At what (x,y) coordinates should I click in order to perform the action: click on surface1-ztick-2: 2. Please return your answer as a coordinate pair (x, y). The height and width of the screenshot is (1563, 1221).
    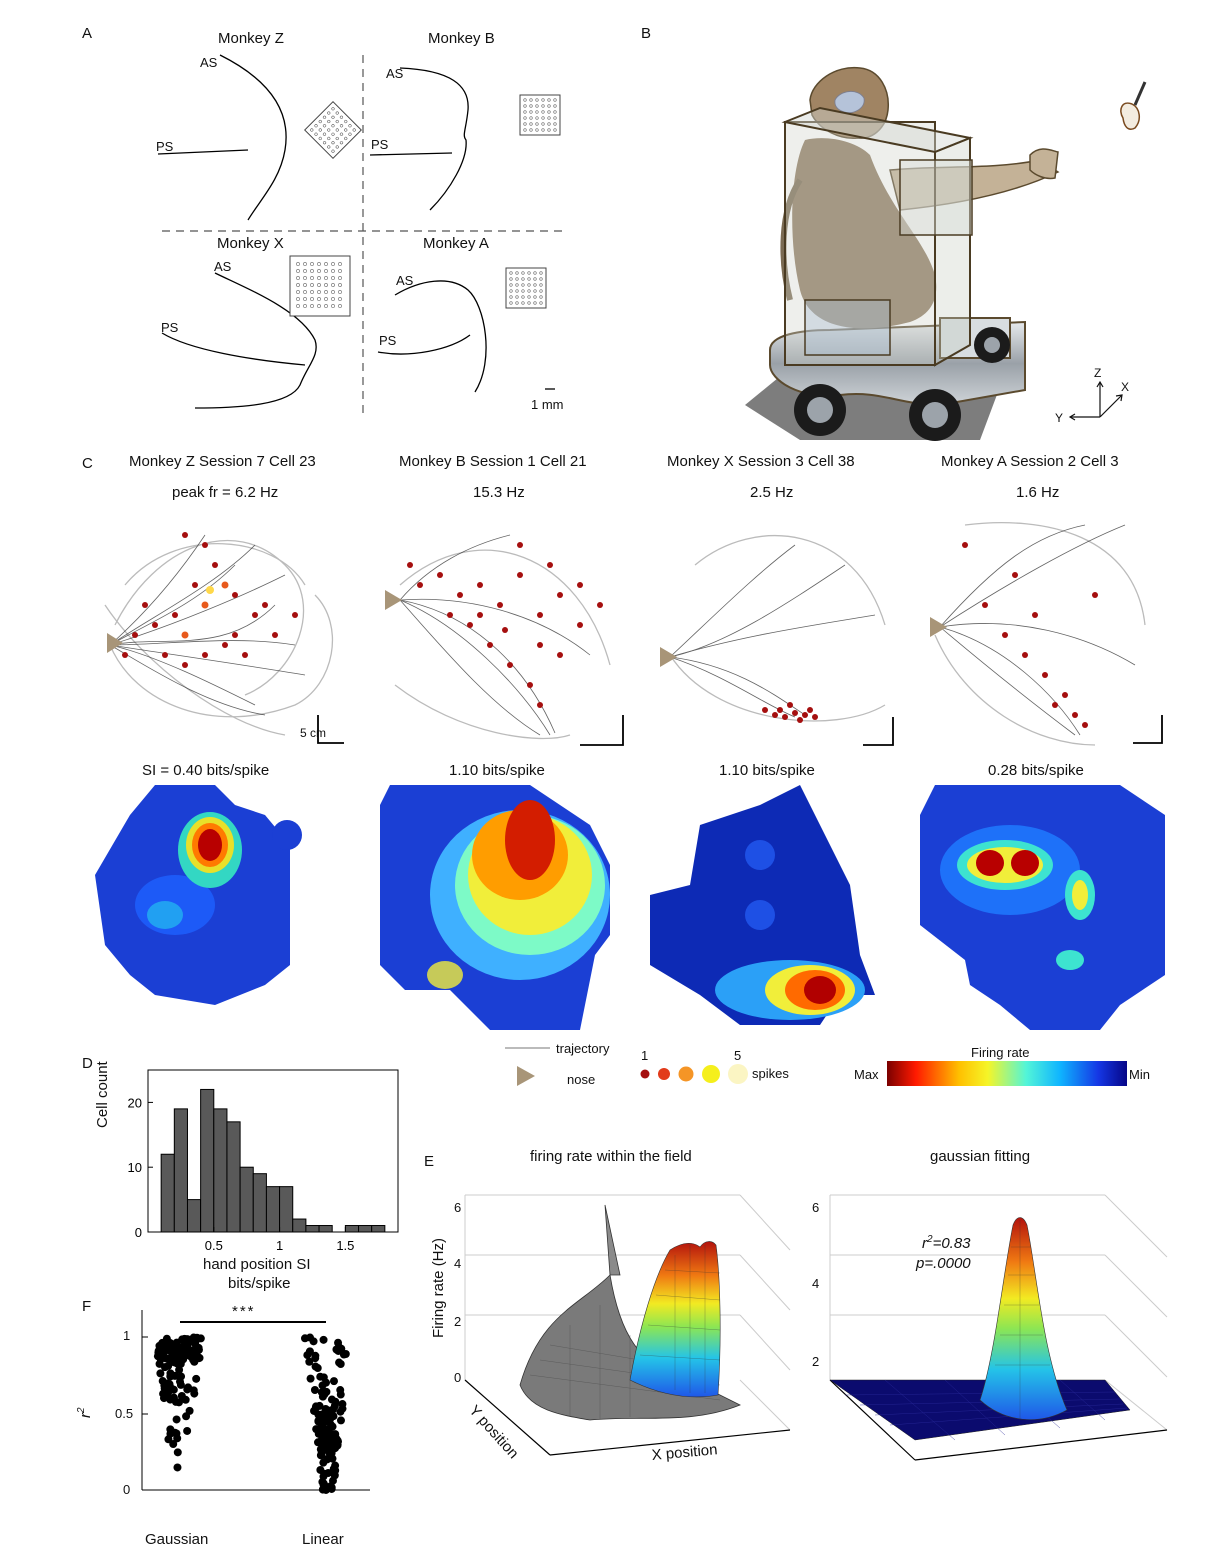
    Looking at the image, I should click on (458, 1321).